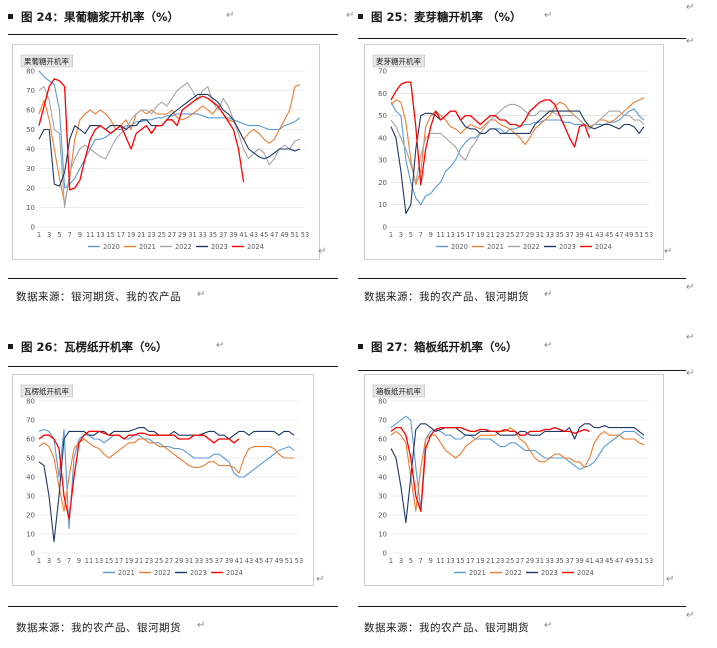  Describe the element at coordinates (98, 297) in the screenshot. I see `source-note: 数据来源：银河期货、我的农产品` at that location.